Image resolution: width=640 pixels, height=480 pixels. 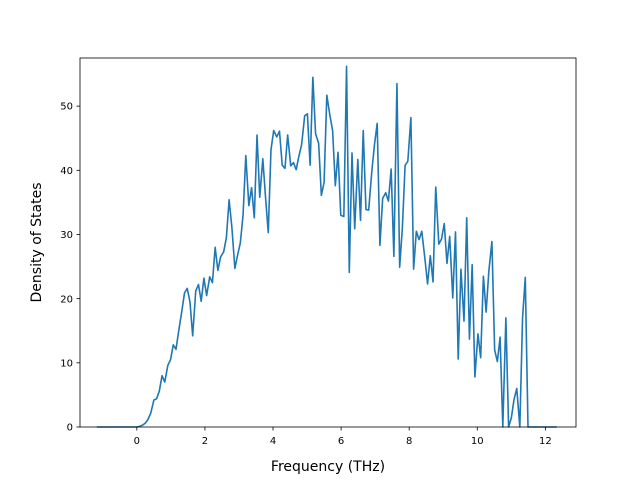 What do you see at coordinates (328, 467) in the screenshot?
I see `x-axis-title: Frequency (THz)` at bounding box center [328, 467].